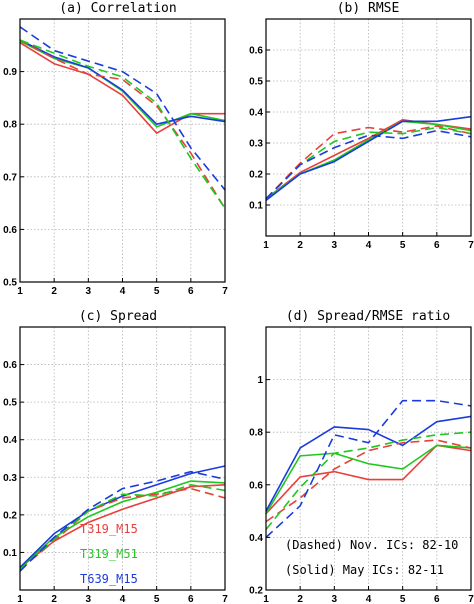 The image size is (474, 604). I want to click on panel-title: (a) Correlation, so click(117, 8).